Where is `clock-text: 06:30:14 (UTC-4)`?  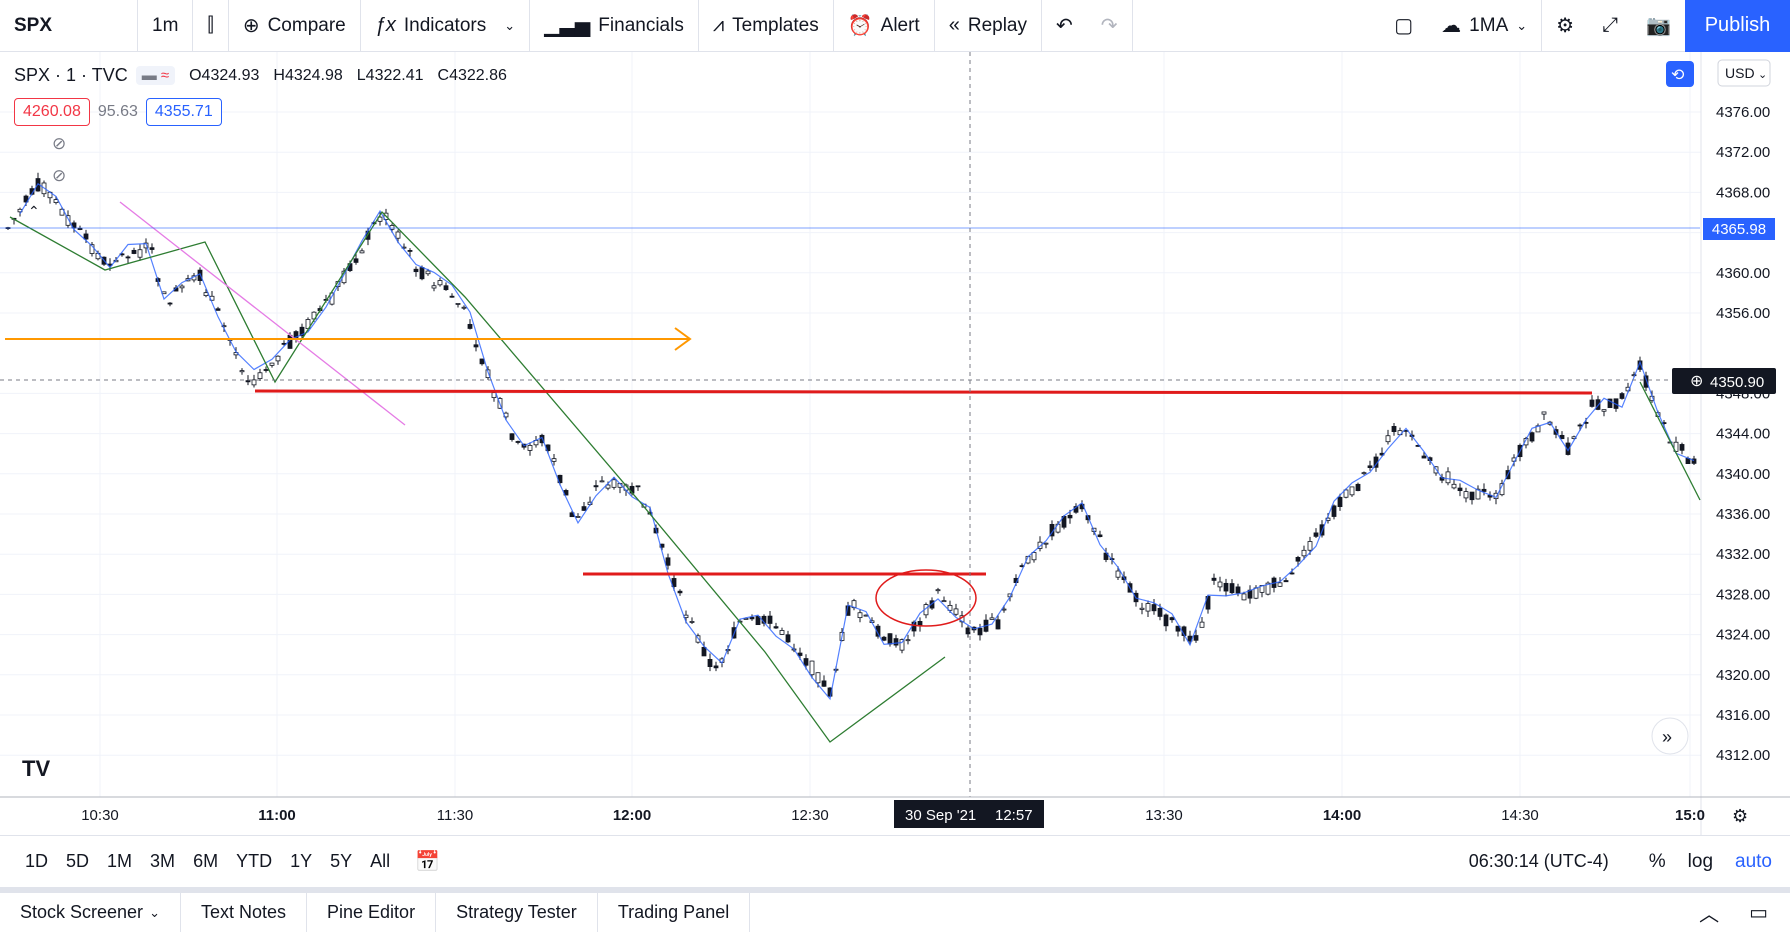 clock-text: 06:30:14 (UTC-4) is located at coordinates (1538, 861).